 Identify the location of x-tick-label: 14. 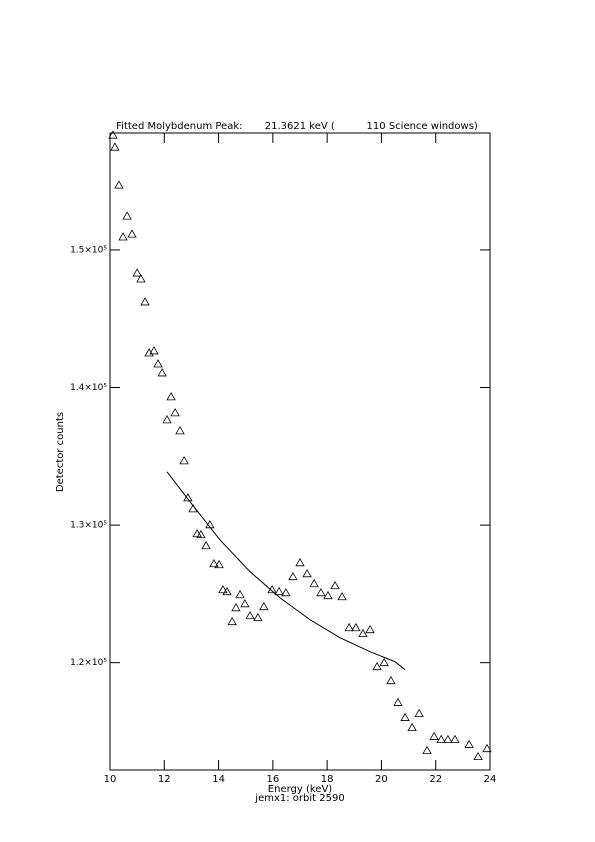
(218, 779).